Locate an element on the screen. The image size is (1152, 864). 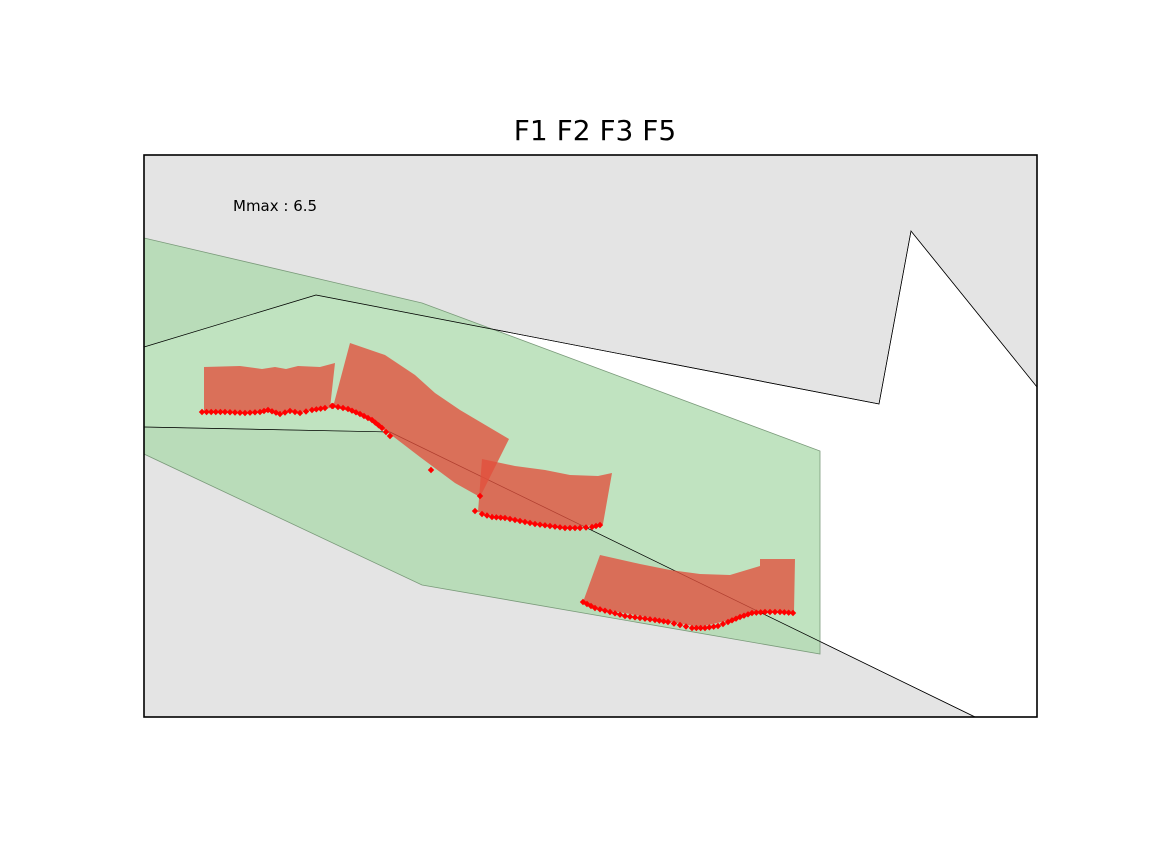
mmax-label: Mmax : 6.5 is located at coordinates (275, 206).